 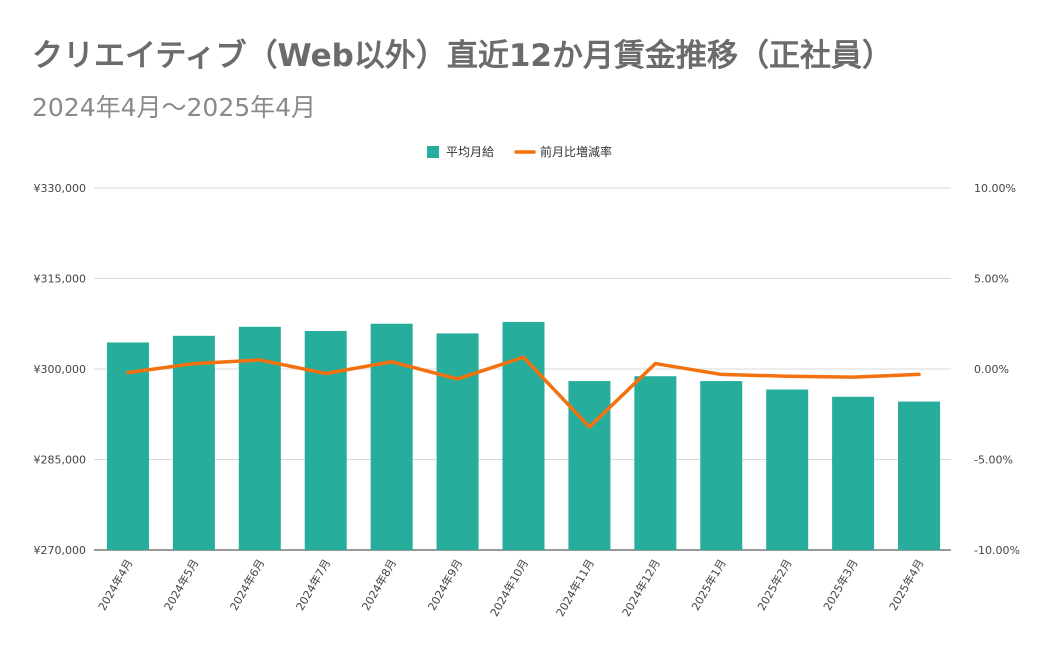 I want to click on y-left-tick-label: ¥330,000, so click(x=60, y=188).